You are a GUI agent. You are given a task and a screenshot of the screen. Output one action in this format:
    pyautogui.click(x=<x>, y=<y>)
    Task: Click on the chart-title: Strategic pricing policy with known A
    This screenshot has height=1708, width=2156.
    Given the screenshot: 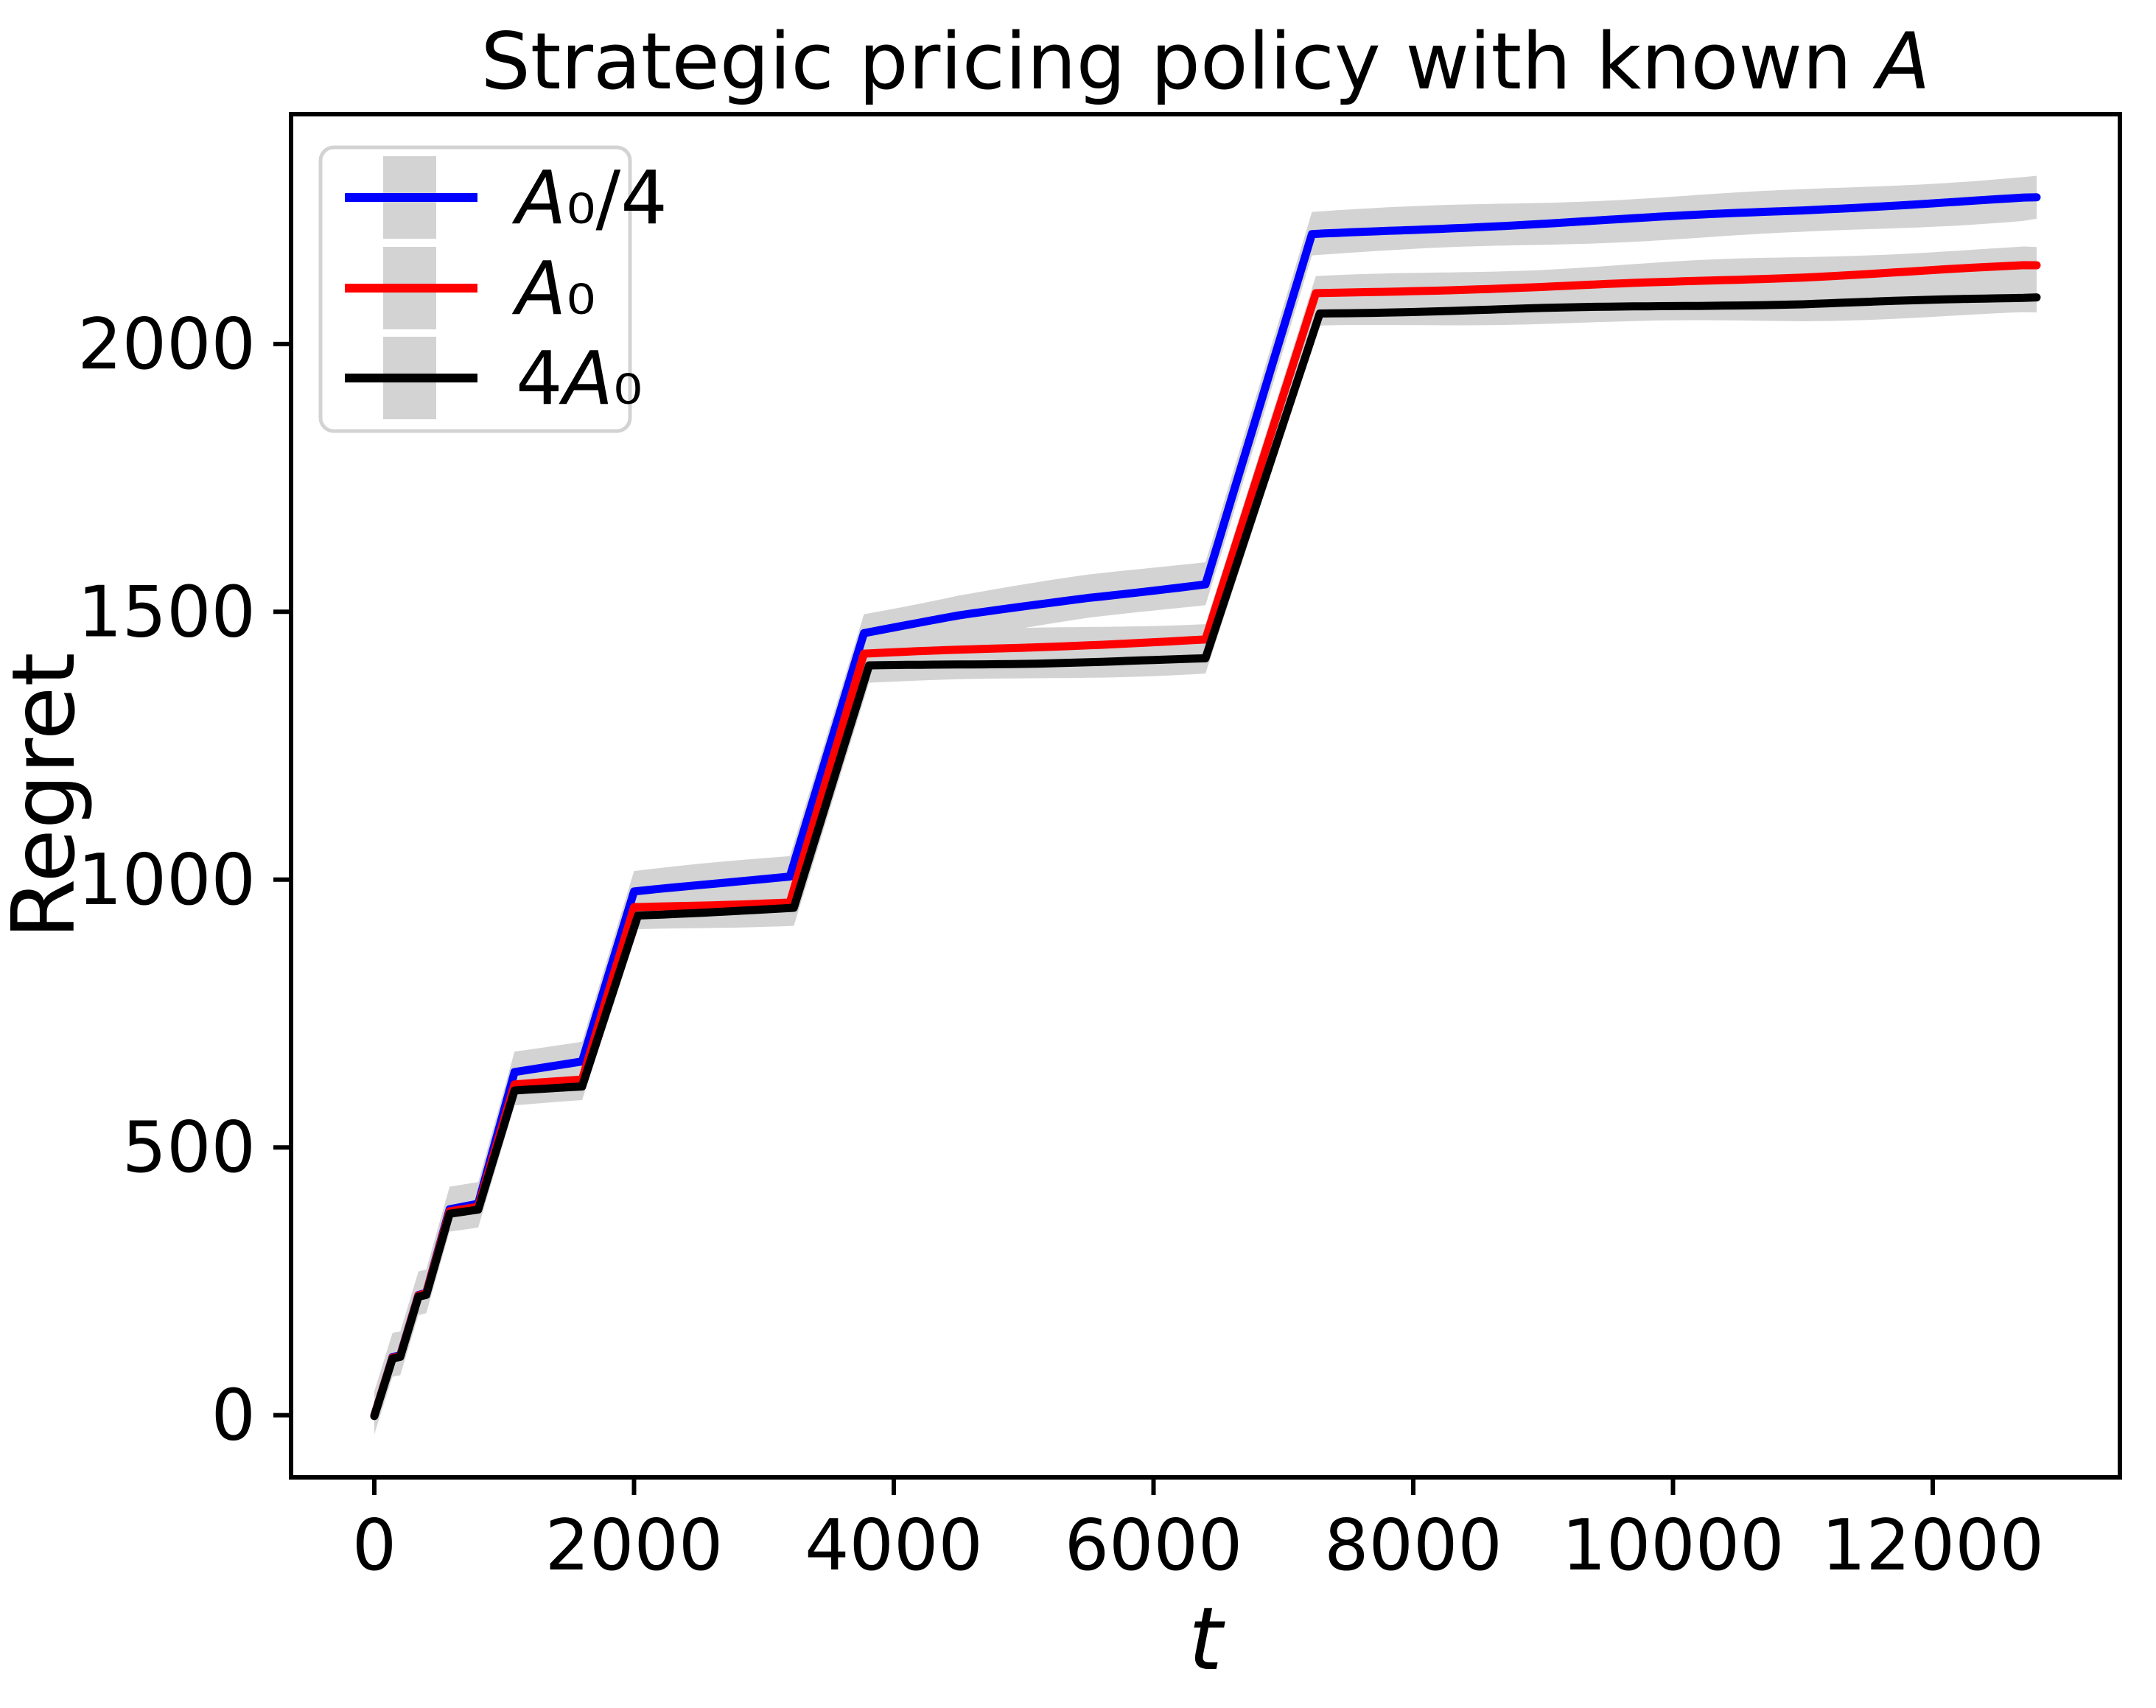 What is the action you would take?
    pyautogui.click(x=1206, y=61)
    